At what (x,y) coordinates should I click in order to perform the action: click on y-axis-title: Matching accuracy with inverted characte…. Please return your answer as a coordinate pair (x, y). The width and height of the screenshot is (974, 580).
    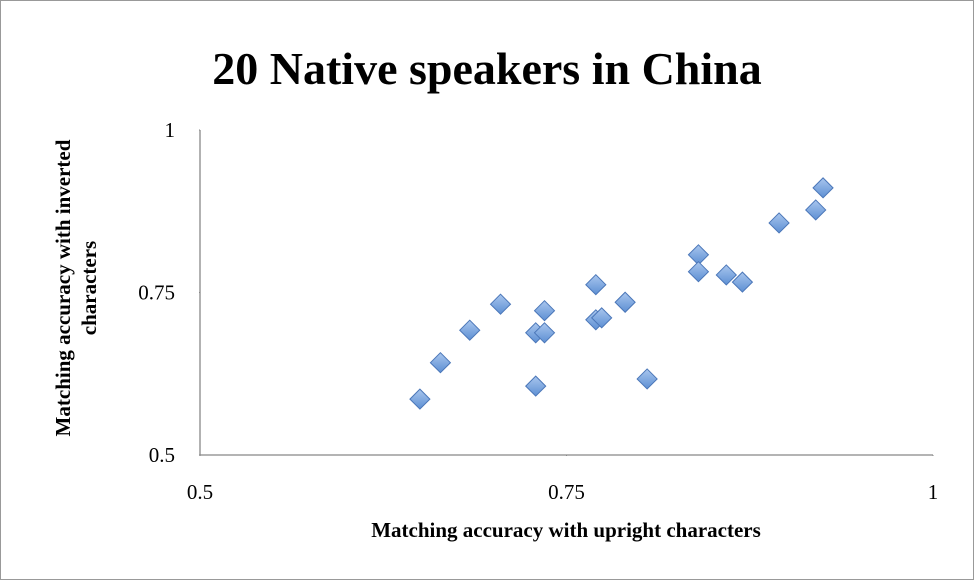
    Looking at the image, I should click on (76, 288).